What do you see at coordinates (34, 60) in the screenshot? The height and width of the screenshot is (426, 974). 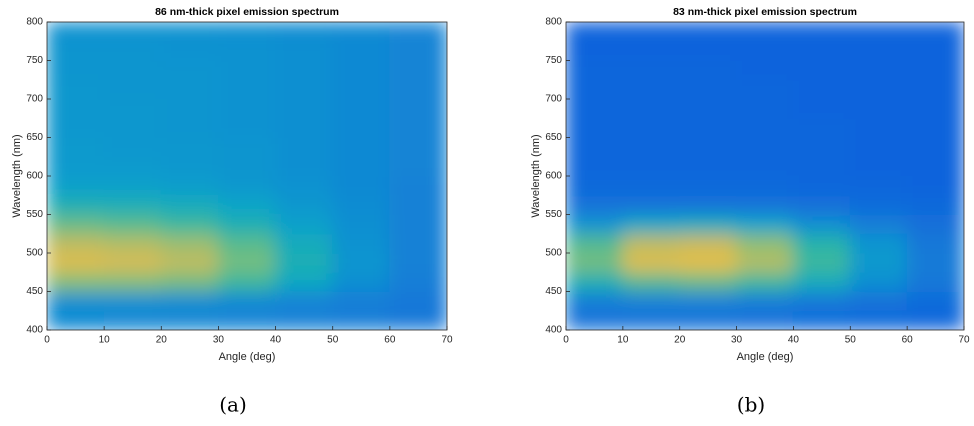 I see `y-tick-label: 750` at bounding box center [34, 60].